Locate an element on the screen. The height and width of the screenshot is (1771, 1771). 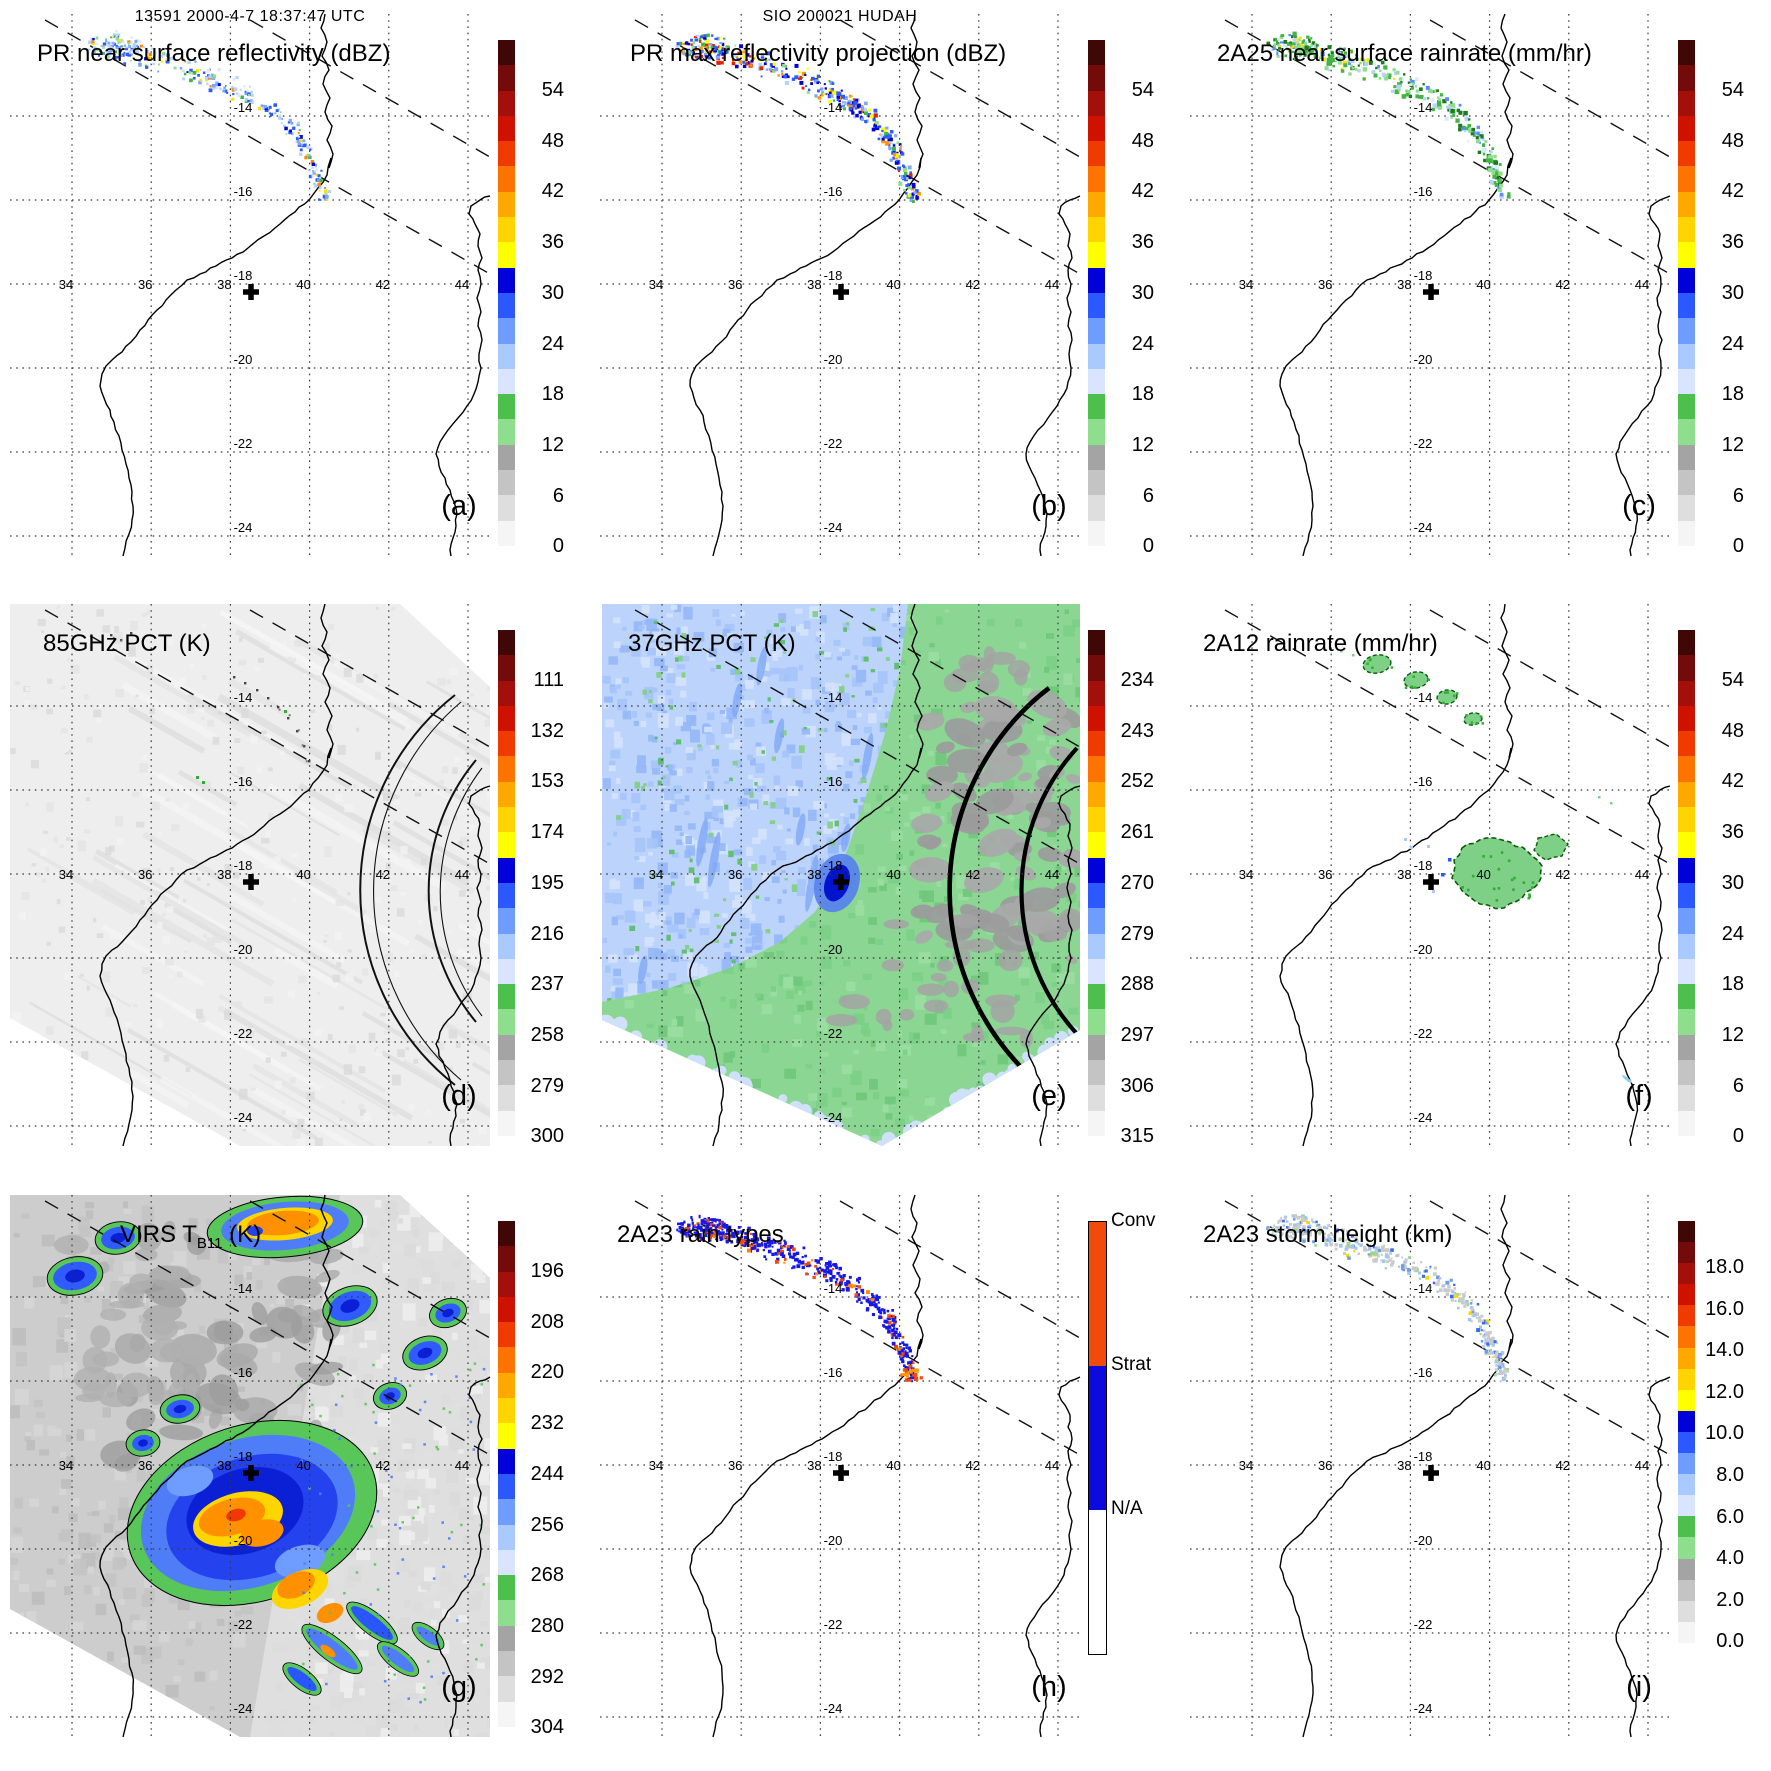
map-canvas-h: 34 36 38 40 42 44-14-16-18-20-22-24 is located at coordinates (840, 1466).